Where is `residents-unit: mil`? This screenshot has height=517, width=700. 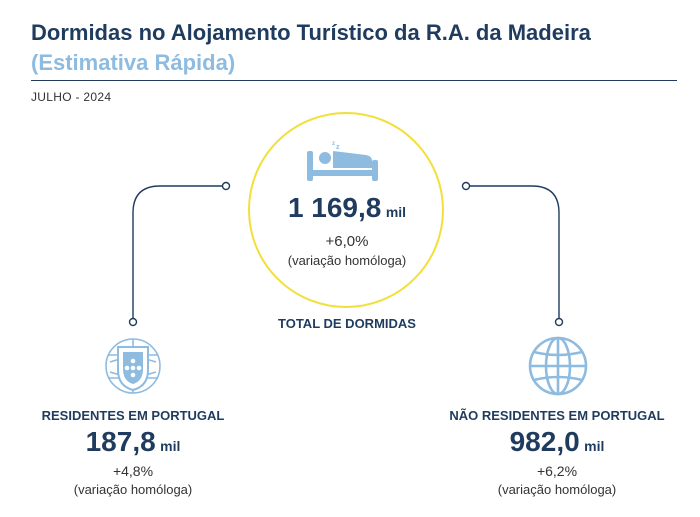 residents-unit: mil is located at coordinates (170, 446).